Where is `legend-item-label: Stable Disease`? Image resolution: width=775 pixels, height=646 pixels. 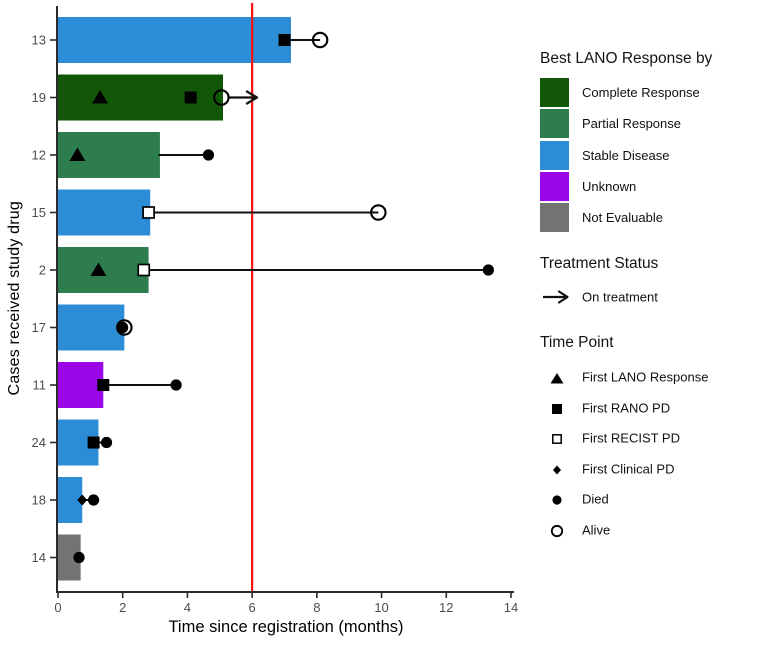
legend-item-label: Stable Disease is located at coordinates (626, 155).